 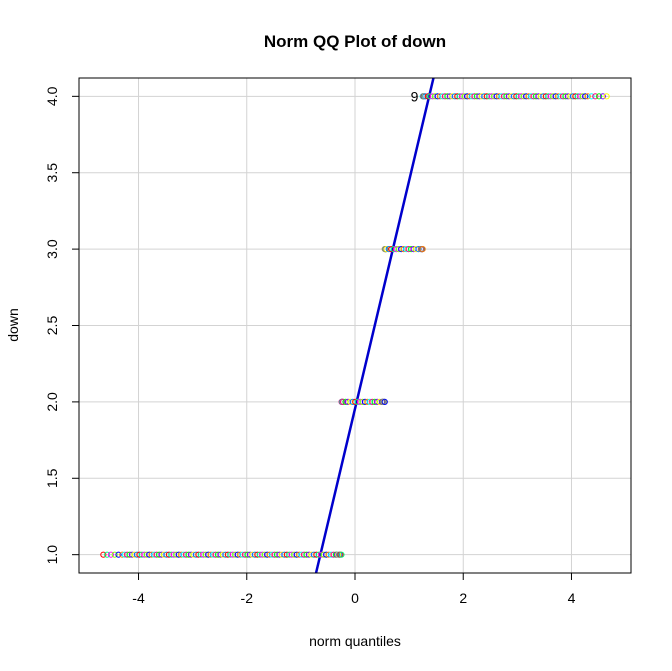 I want to click on reference-line, so click(x=374, y=325).